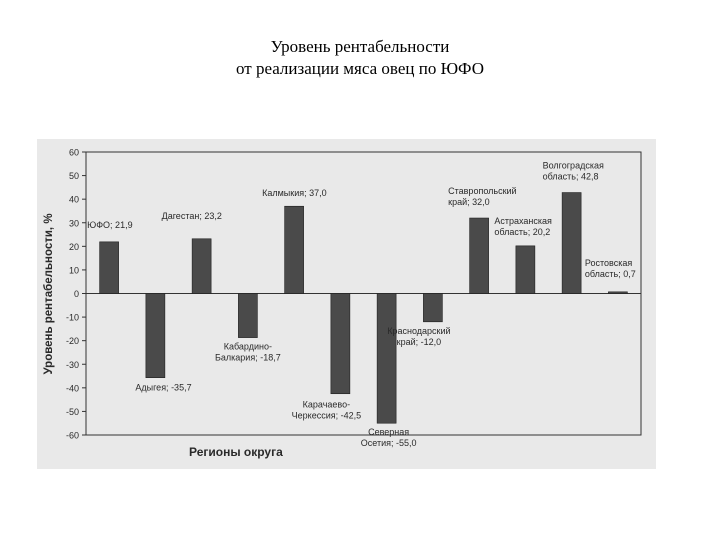 The width and height of the screenshot is (720, 540). I want to click on data-label-line: Карачаево-, so click(326, 405).